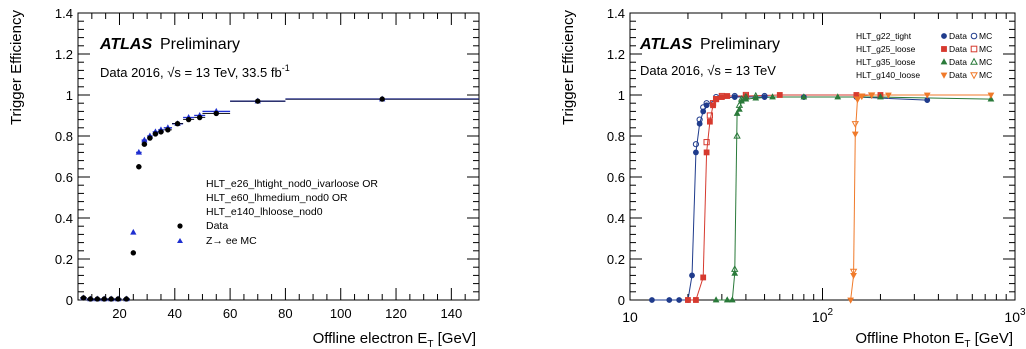 The width and height of the screenshot is (1026, 349). I want to click on x-tick-label: 80, so click(285, 313).